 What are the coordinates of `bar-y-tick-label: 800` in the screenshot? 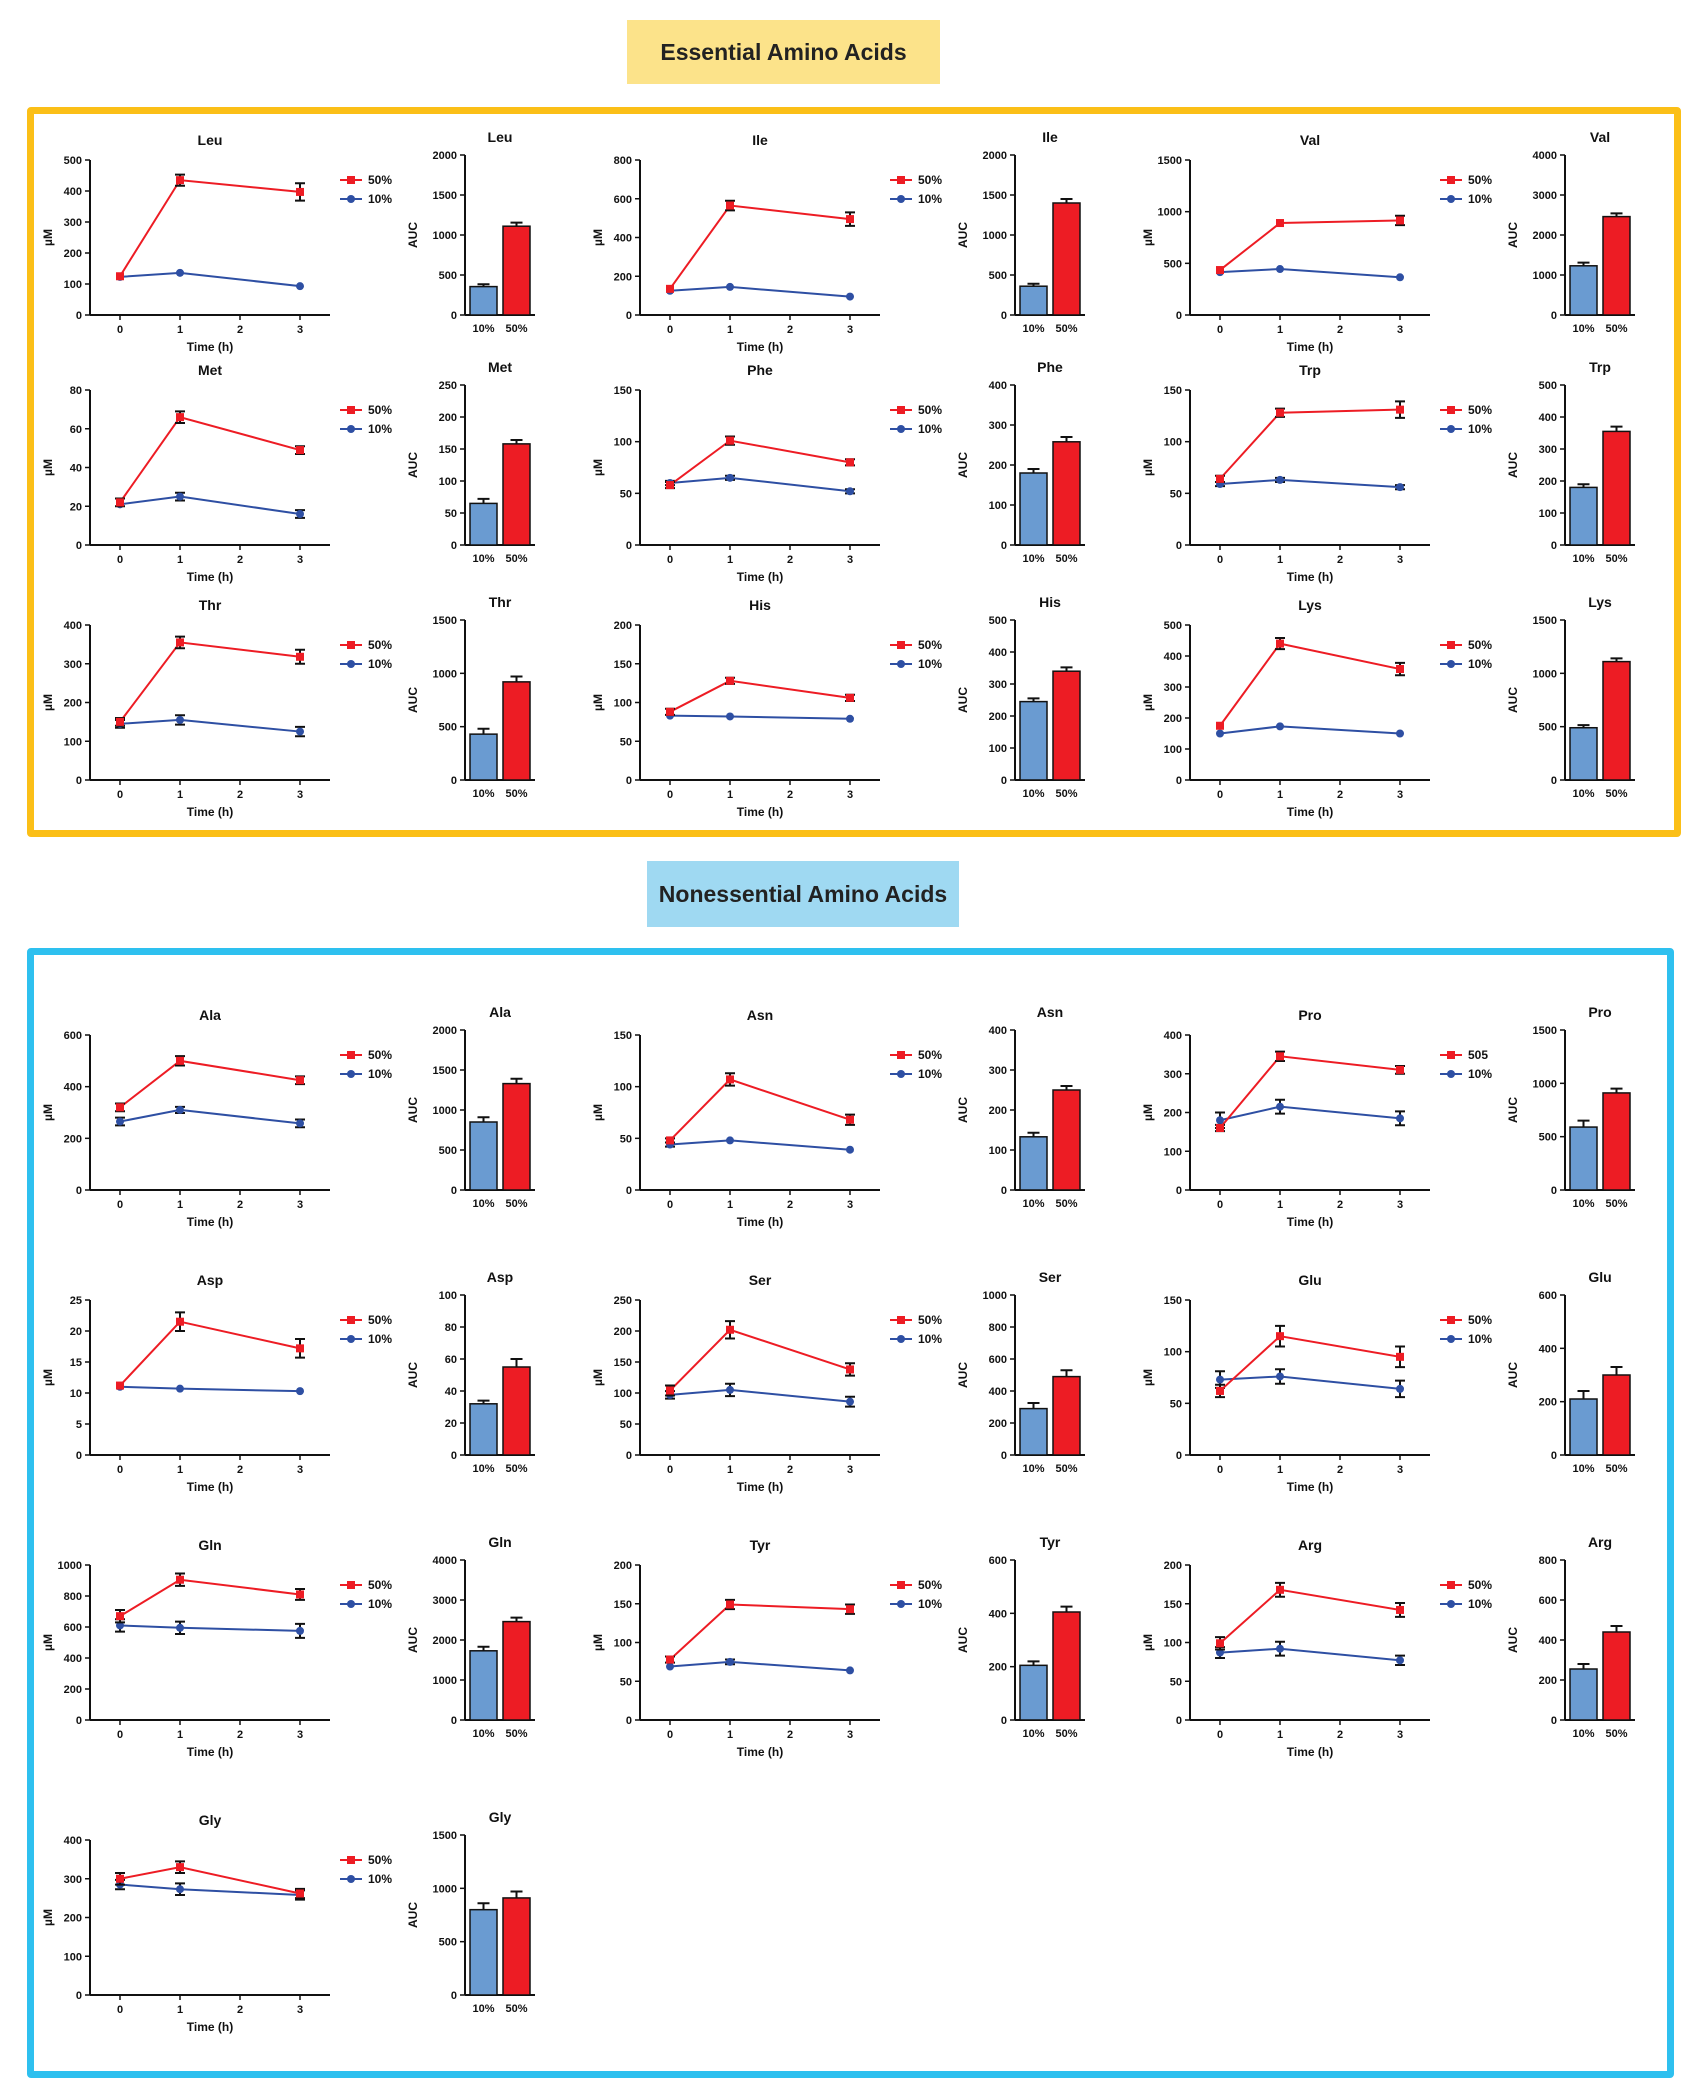 It's located at (998, 1328).